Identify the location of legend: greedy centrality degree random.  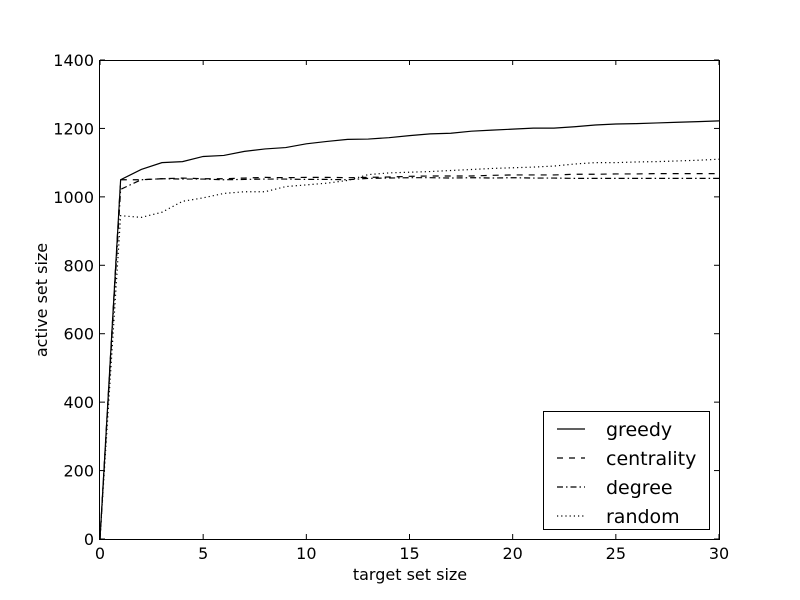
(626, 470).